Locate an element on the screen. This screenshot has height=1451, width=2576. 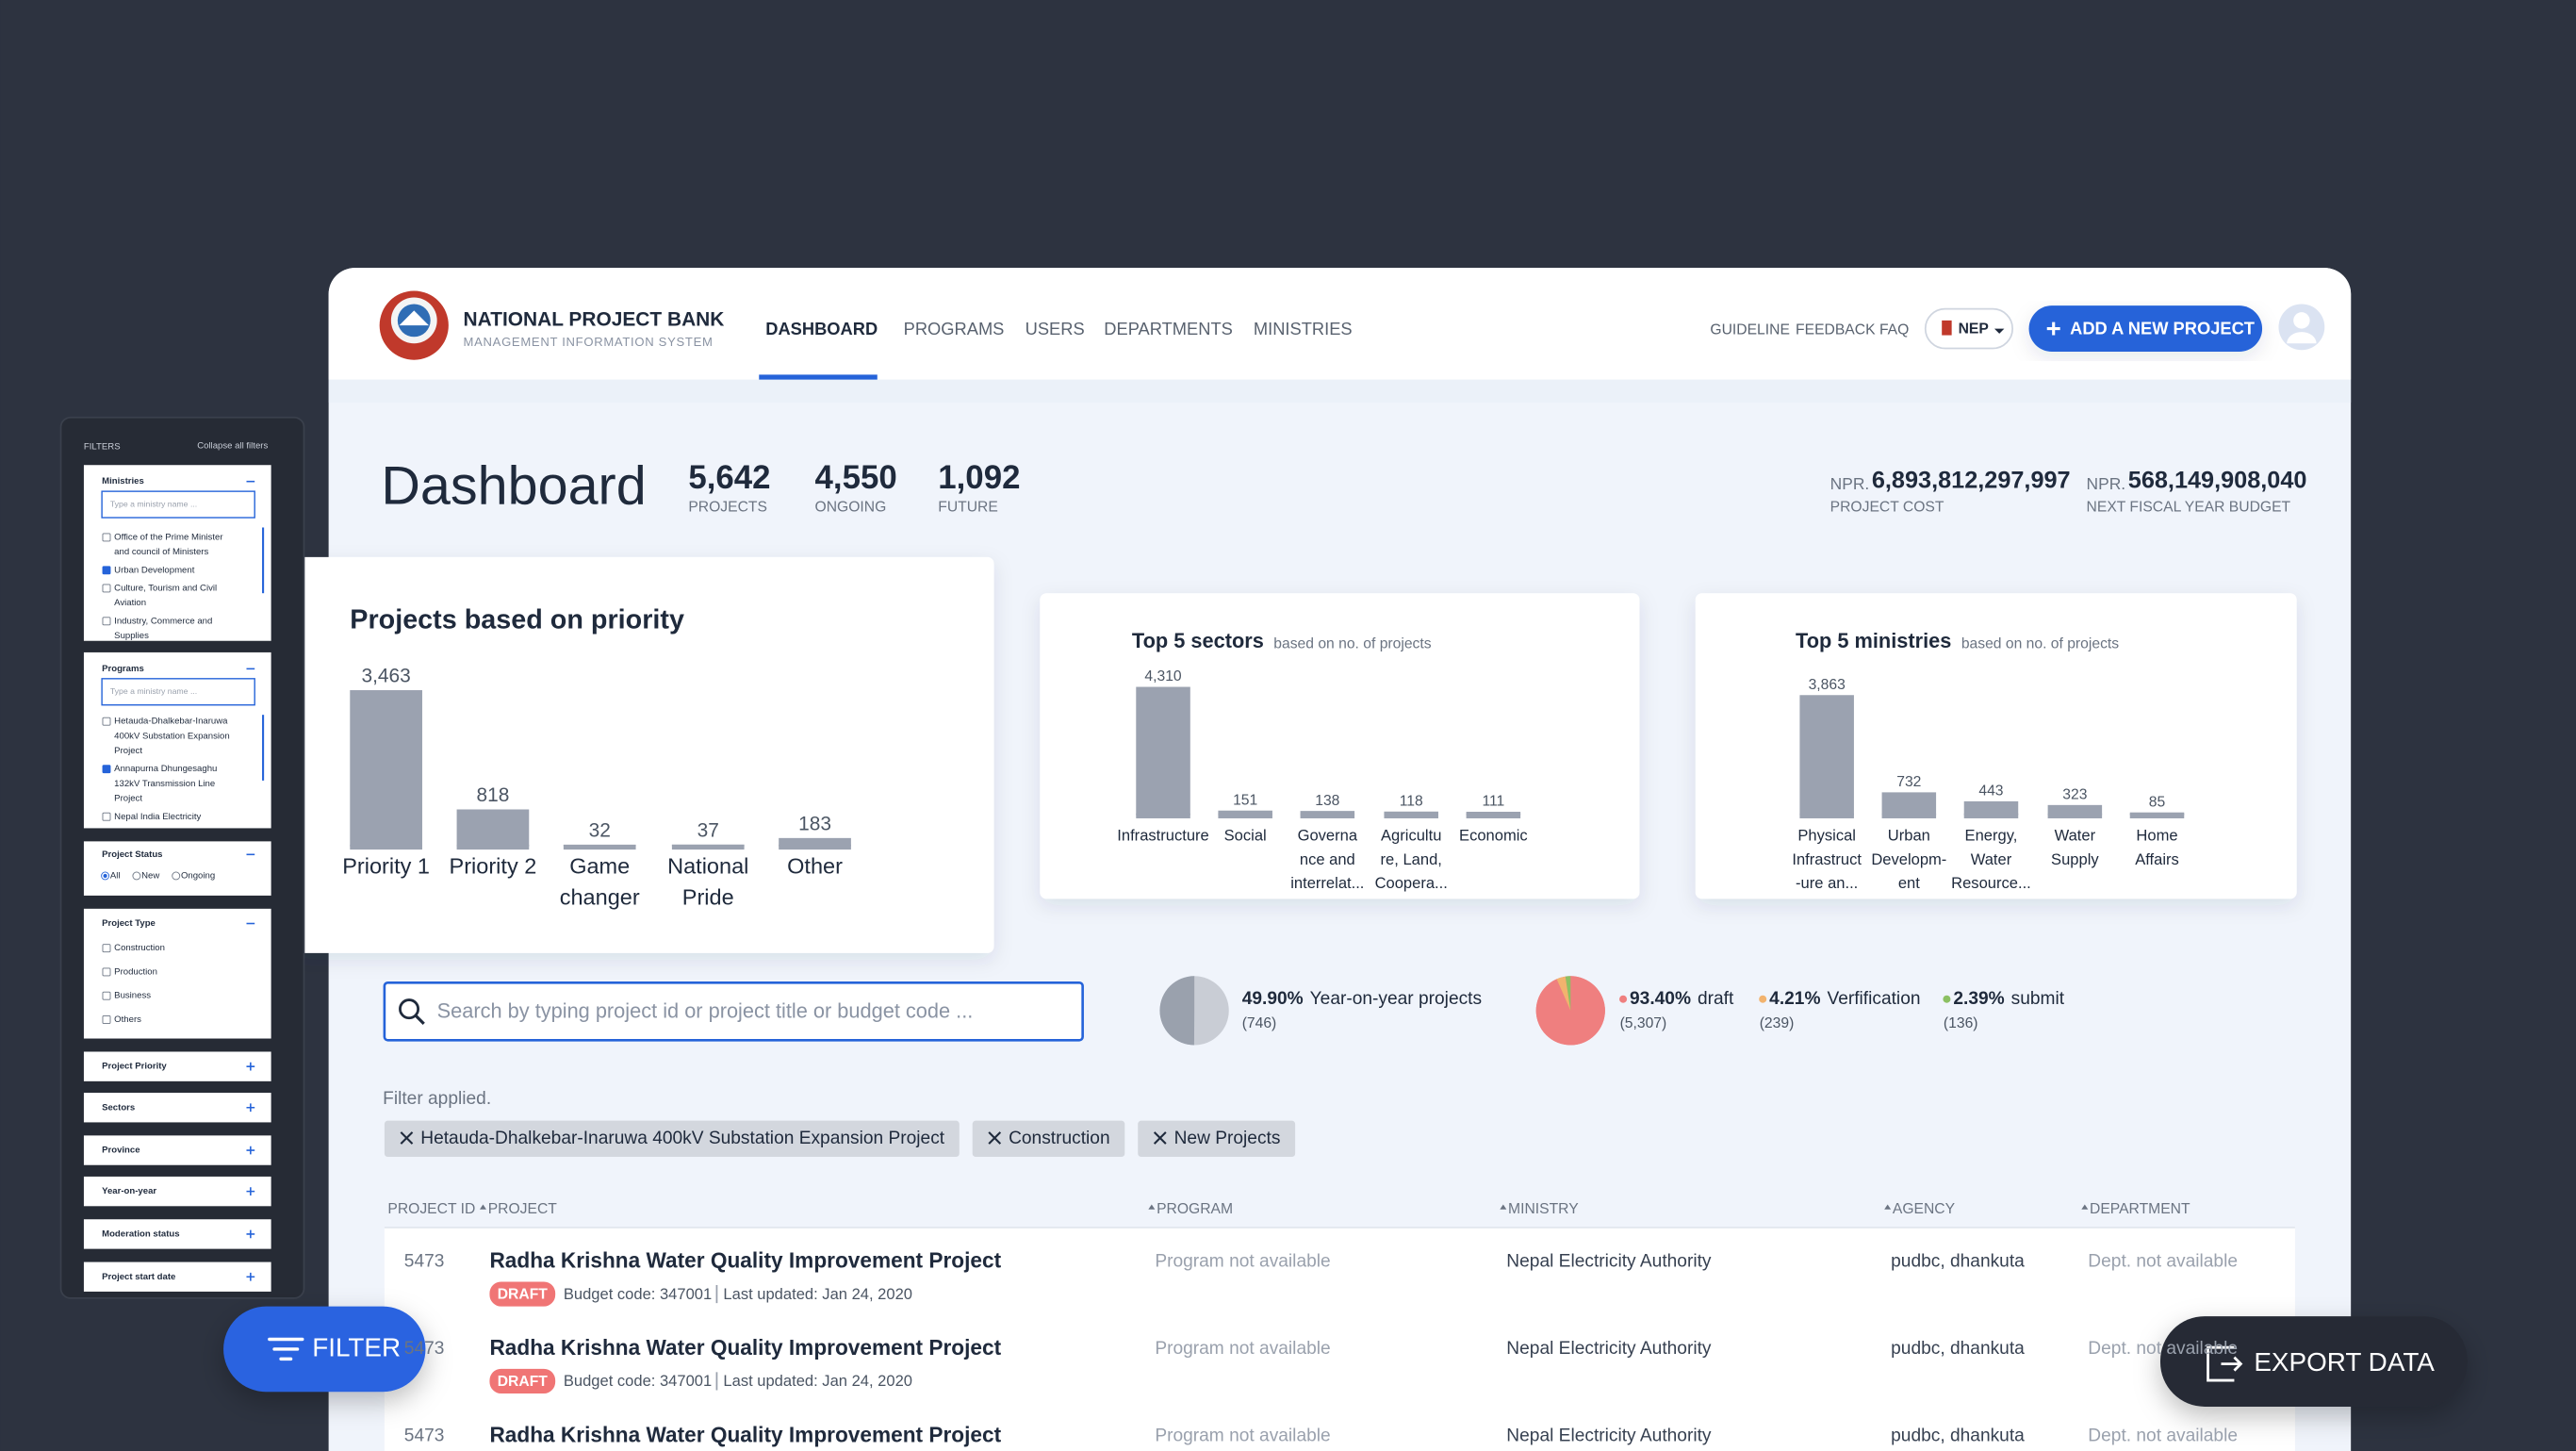
column-header: PROJECT ID is located at coordinates (431, 1209).